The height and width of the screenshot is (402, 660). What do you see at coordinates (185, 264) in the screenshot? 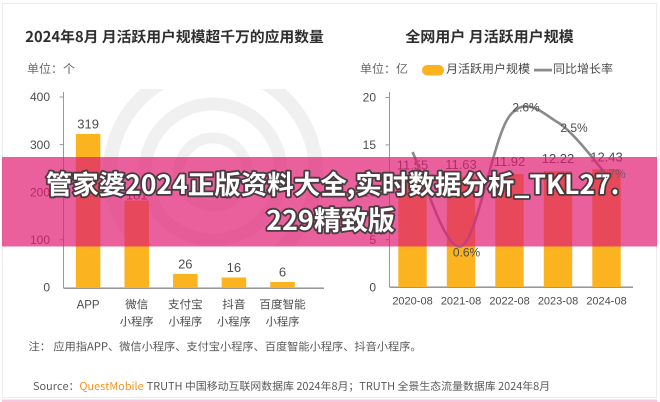
I see `svg-text: 26` at bounding box center [185, 264].